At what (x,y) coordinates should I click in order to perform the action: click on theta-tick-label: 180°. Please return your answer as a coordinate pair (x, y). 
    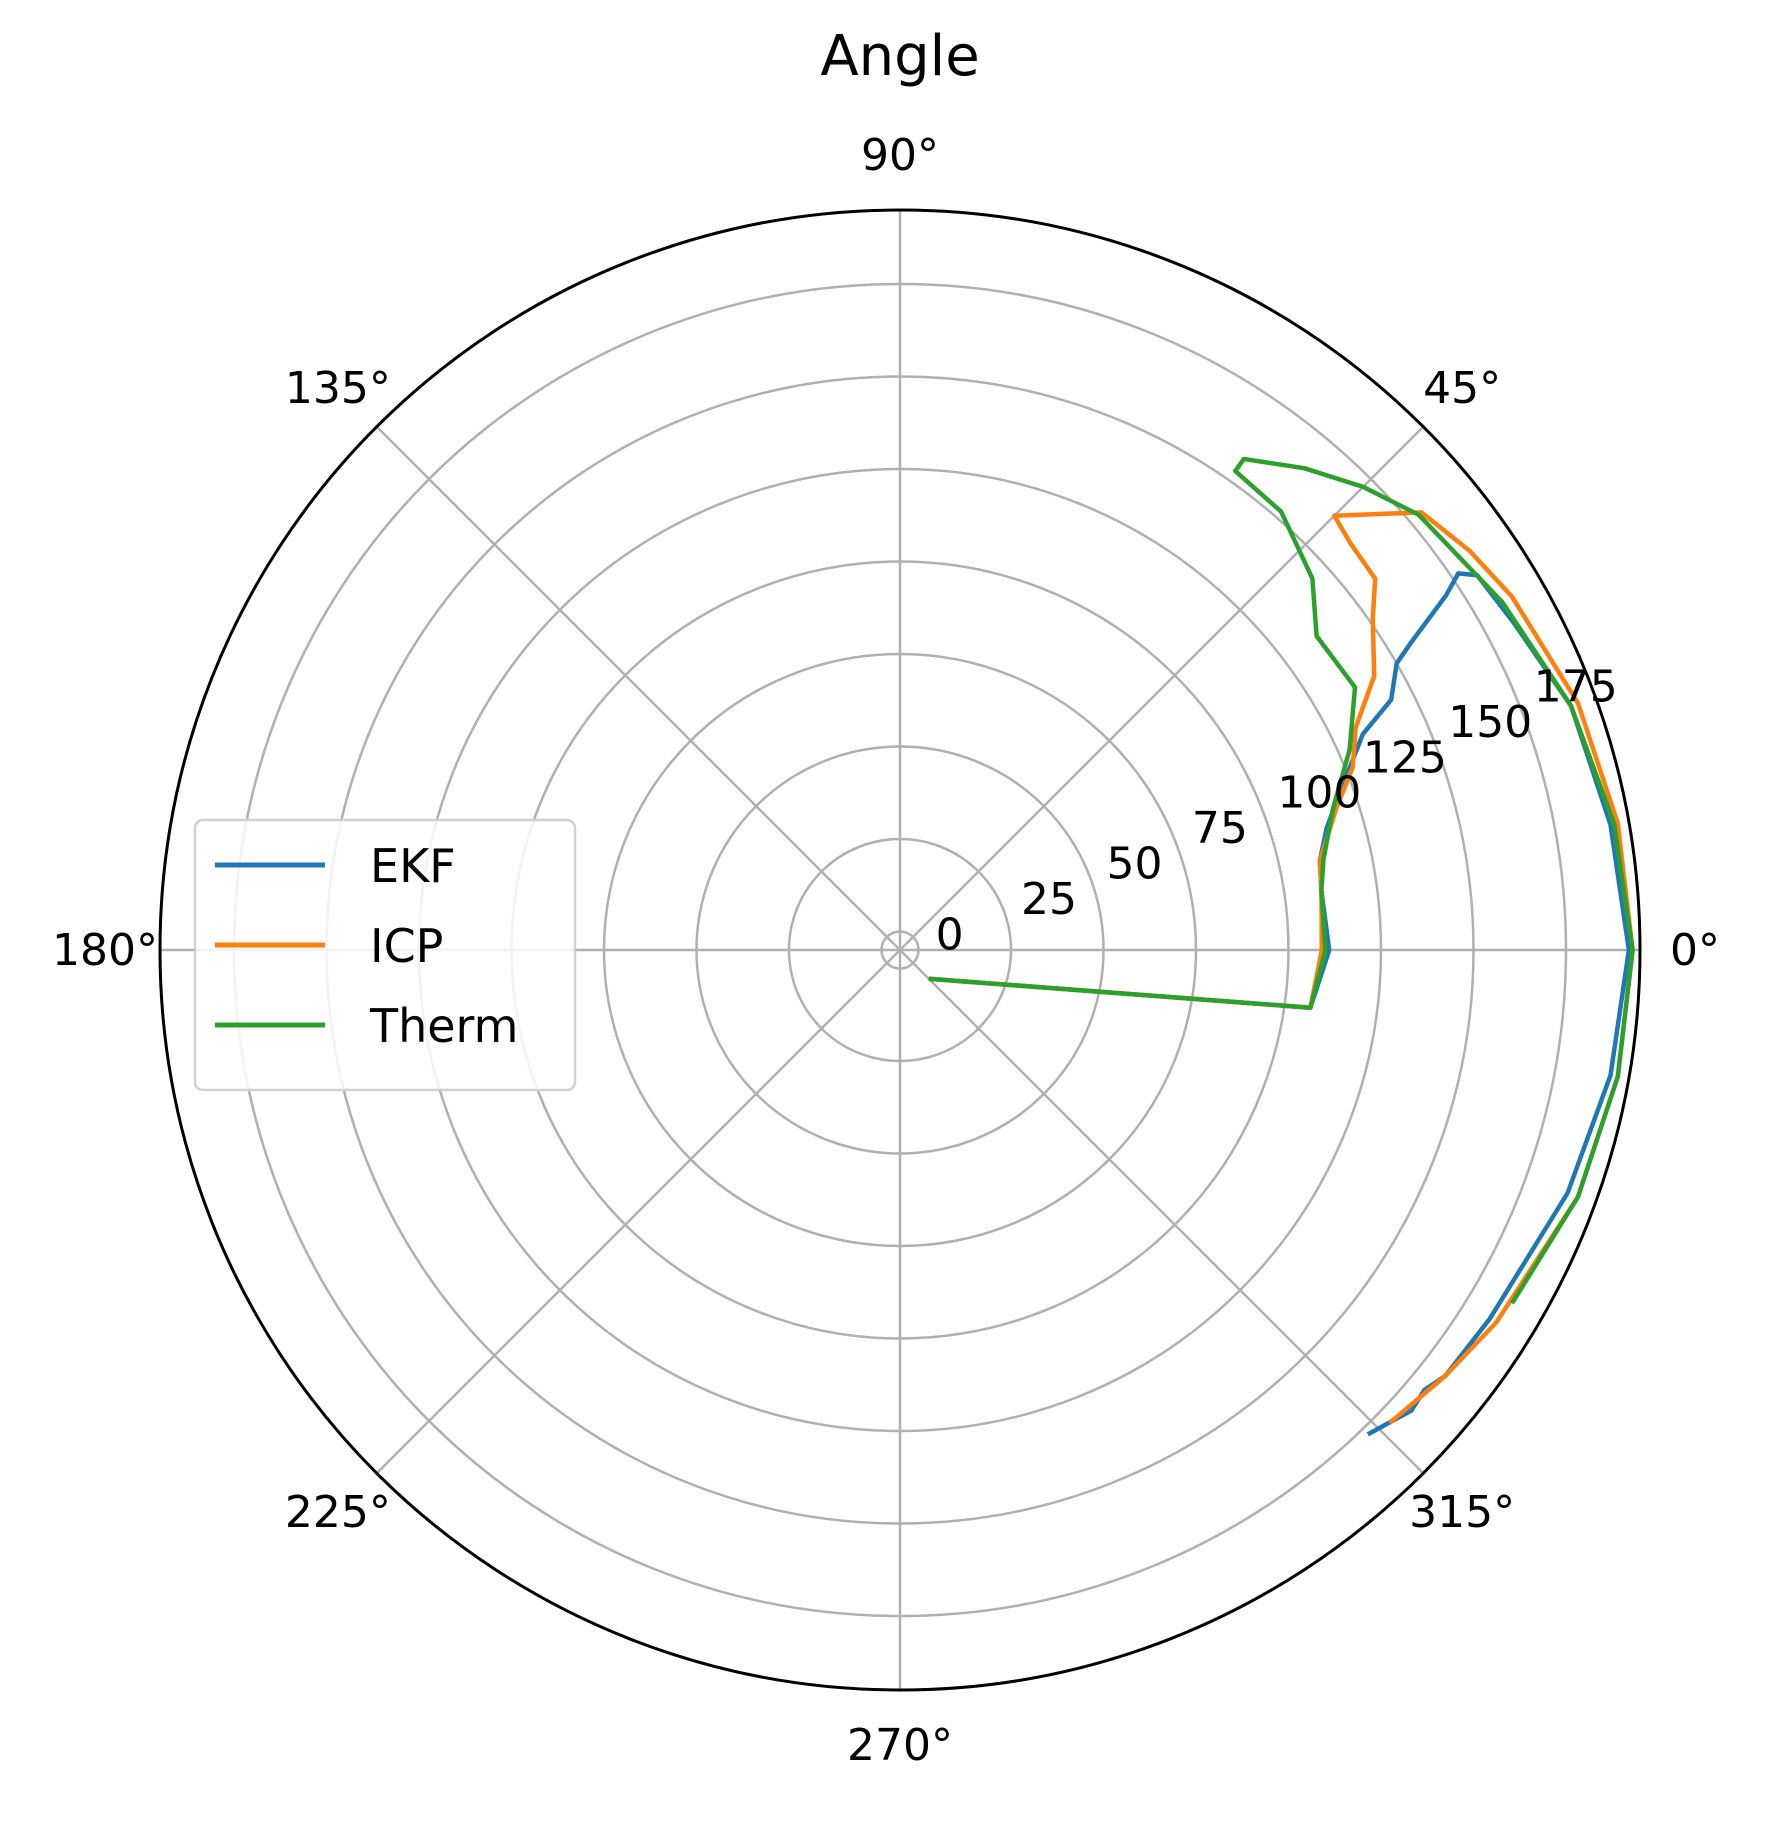
    Looking at the image, I should click on (105, 950).